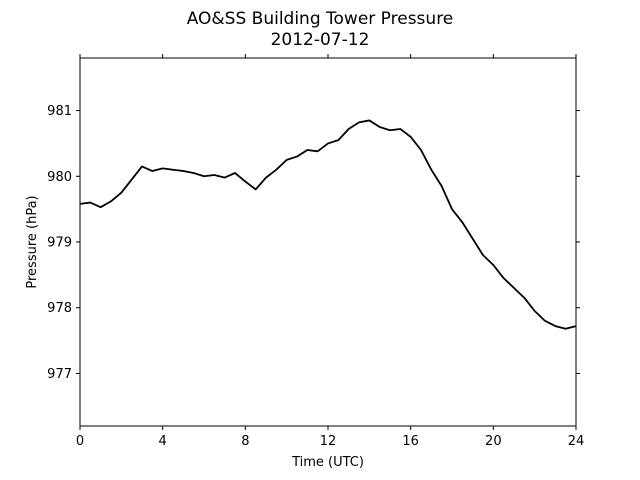 Image resolution: width=640 pixels, height=480 pixels. I want to click on y-tick-label: 977, so click(59, 374).